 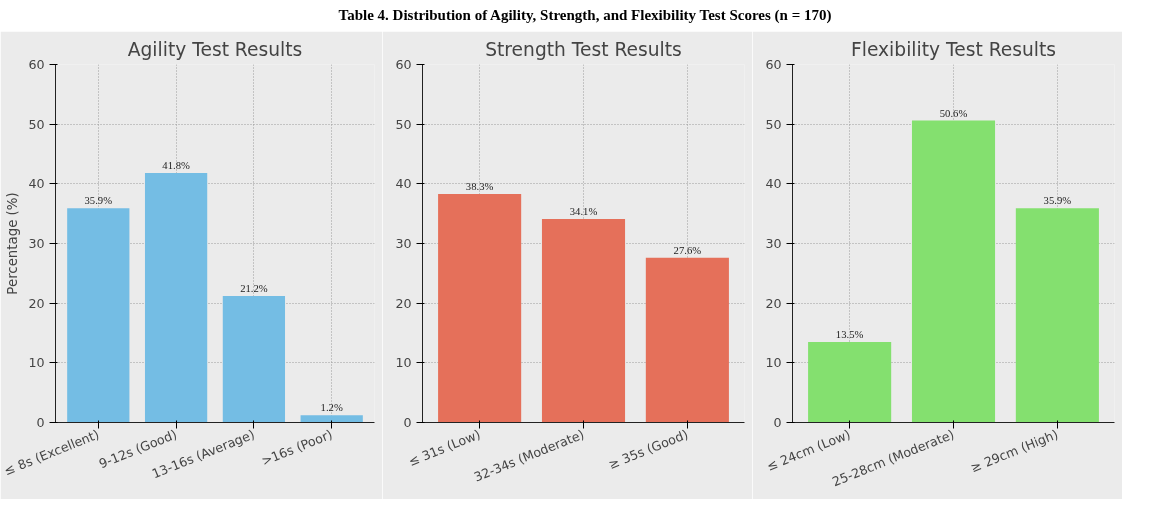 What do you see at coordinates (254, 289) in the screenshot?
I see `data-label: 21.2%` at bounding box center [254, 289].